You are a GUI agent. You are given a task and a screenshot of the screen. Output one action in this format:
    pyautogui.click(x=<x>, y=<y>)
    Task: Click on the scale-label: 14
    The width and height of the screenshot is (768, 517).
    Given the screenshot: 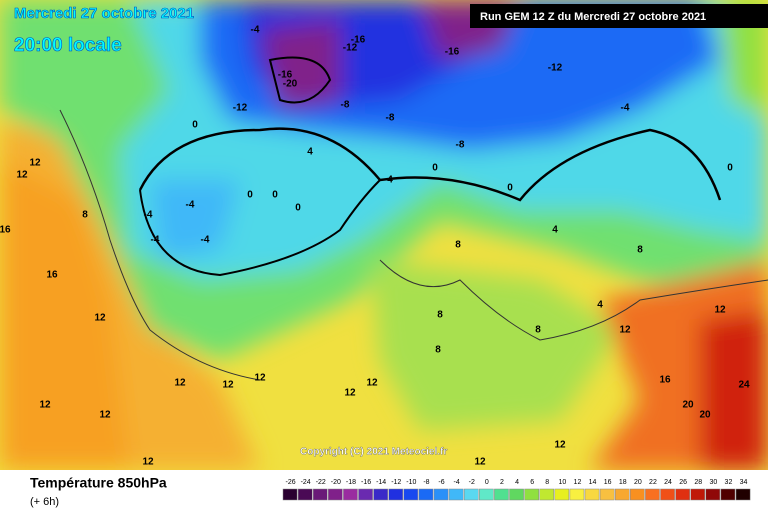 What is the action you would take?
    pyautogui.click(x=593, y=482)
    